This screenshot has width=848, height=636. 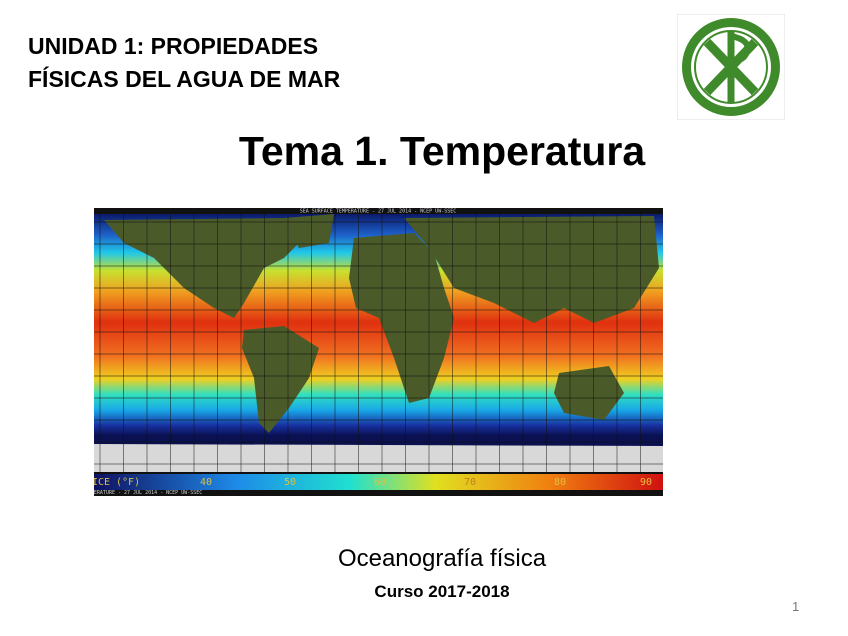 What do you see at coordinates (290, 482) in the screenshot?
I see `legend-label: 50` at bounding box center [290, 482].